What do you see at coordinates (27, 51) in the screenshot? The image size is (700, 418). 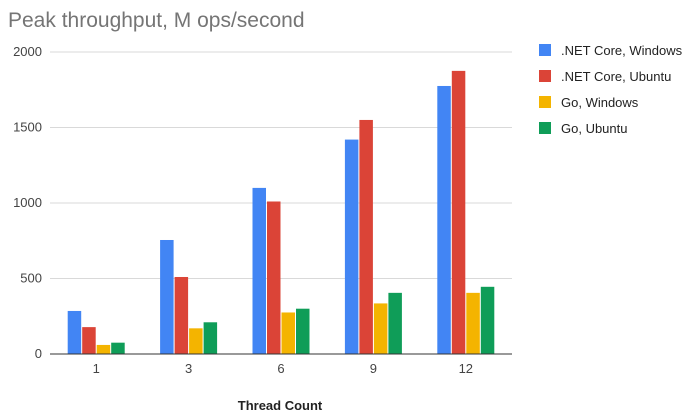 I see `y-tick-label: 2000` at bounding box center [27, 51].